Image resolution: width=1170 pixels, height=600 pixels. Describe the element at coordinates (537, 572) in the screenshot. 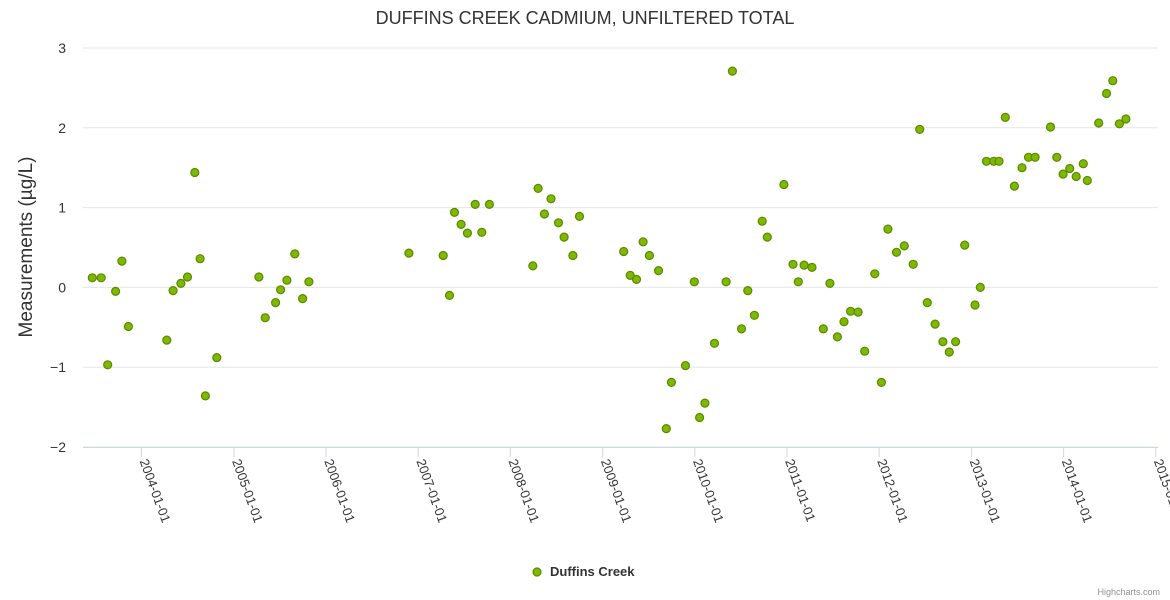

I see `legend-marker` at that location.